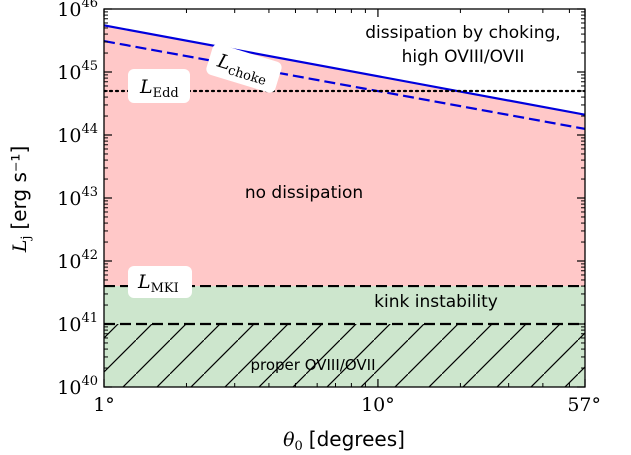 The height and width of the screenshot is (455, 631). I want to click on y-axis-label: Lj [erg s⁻¹], so click(20, 199).